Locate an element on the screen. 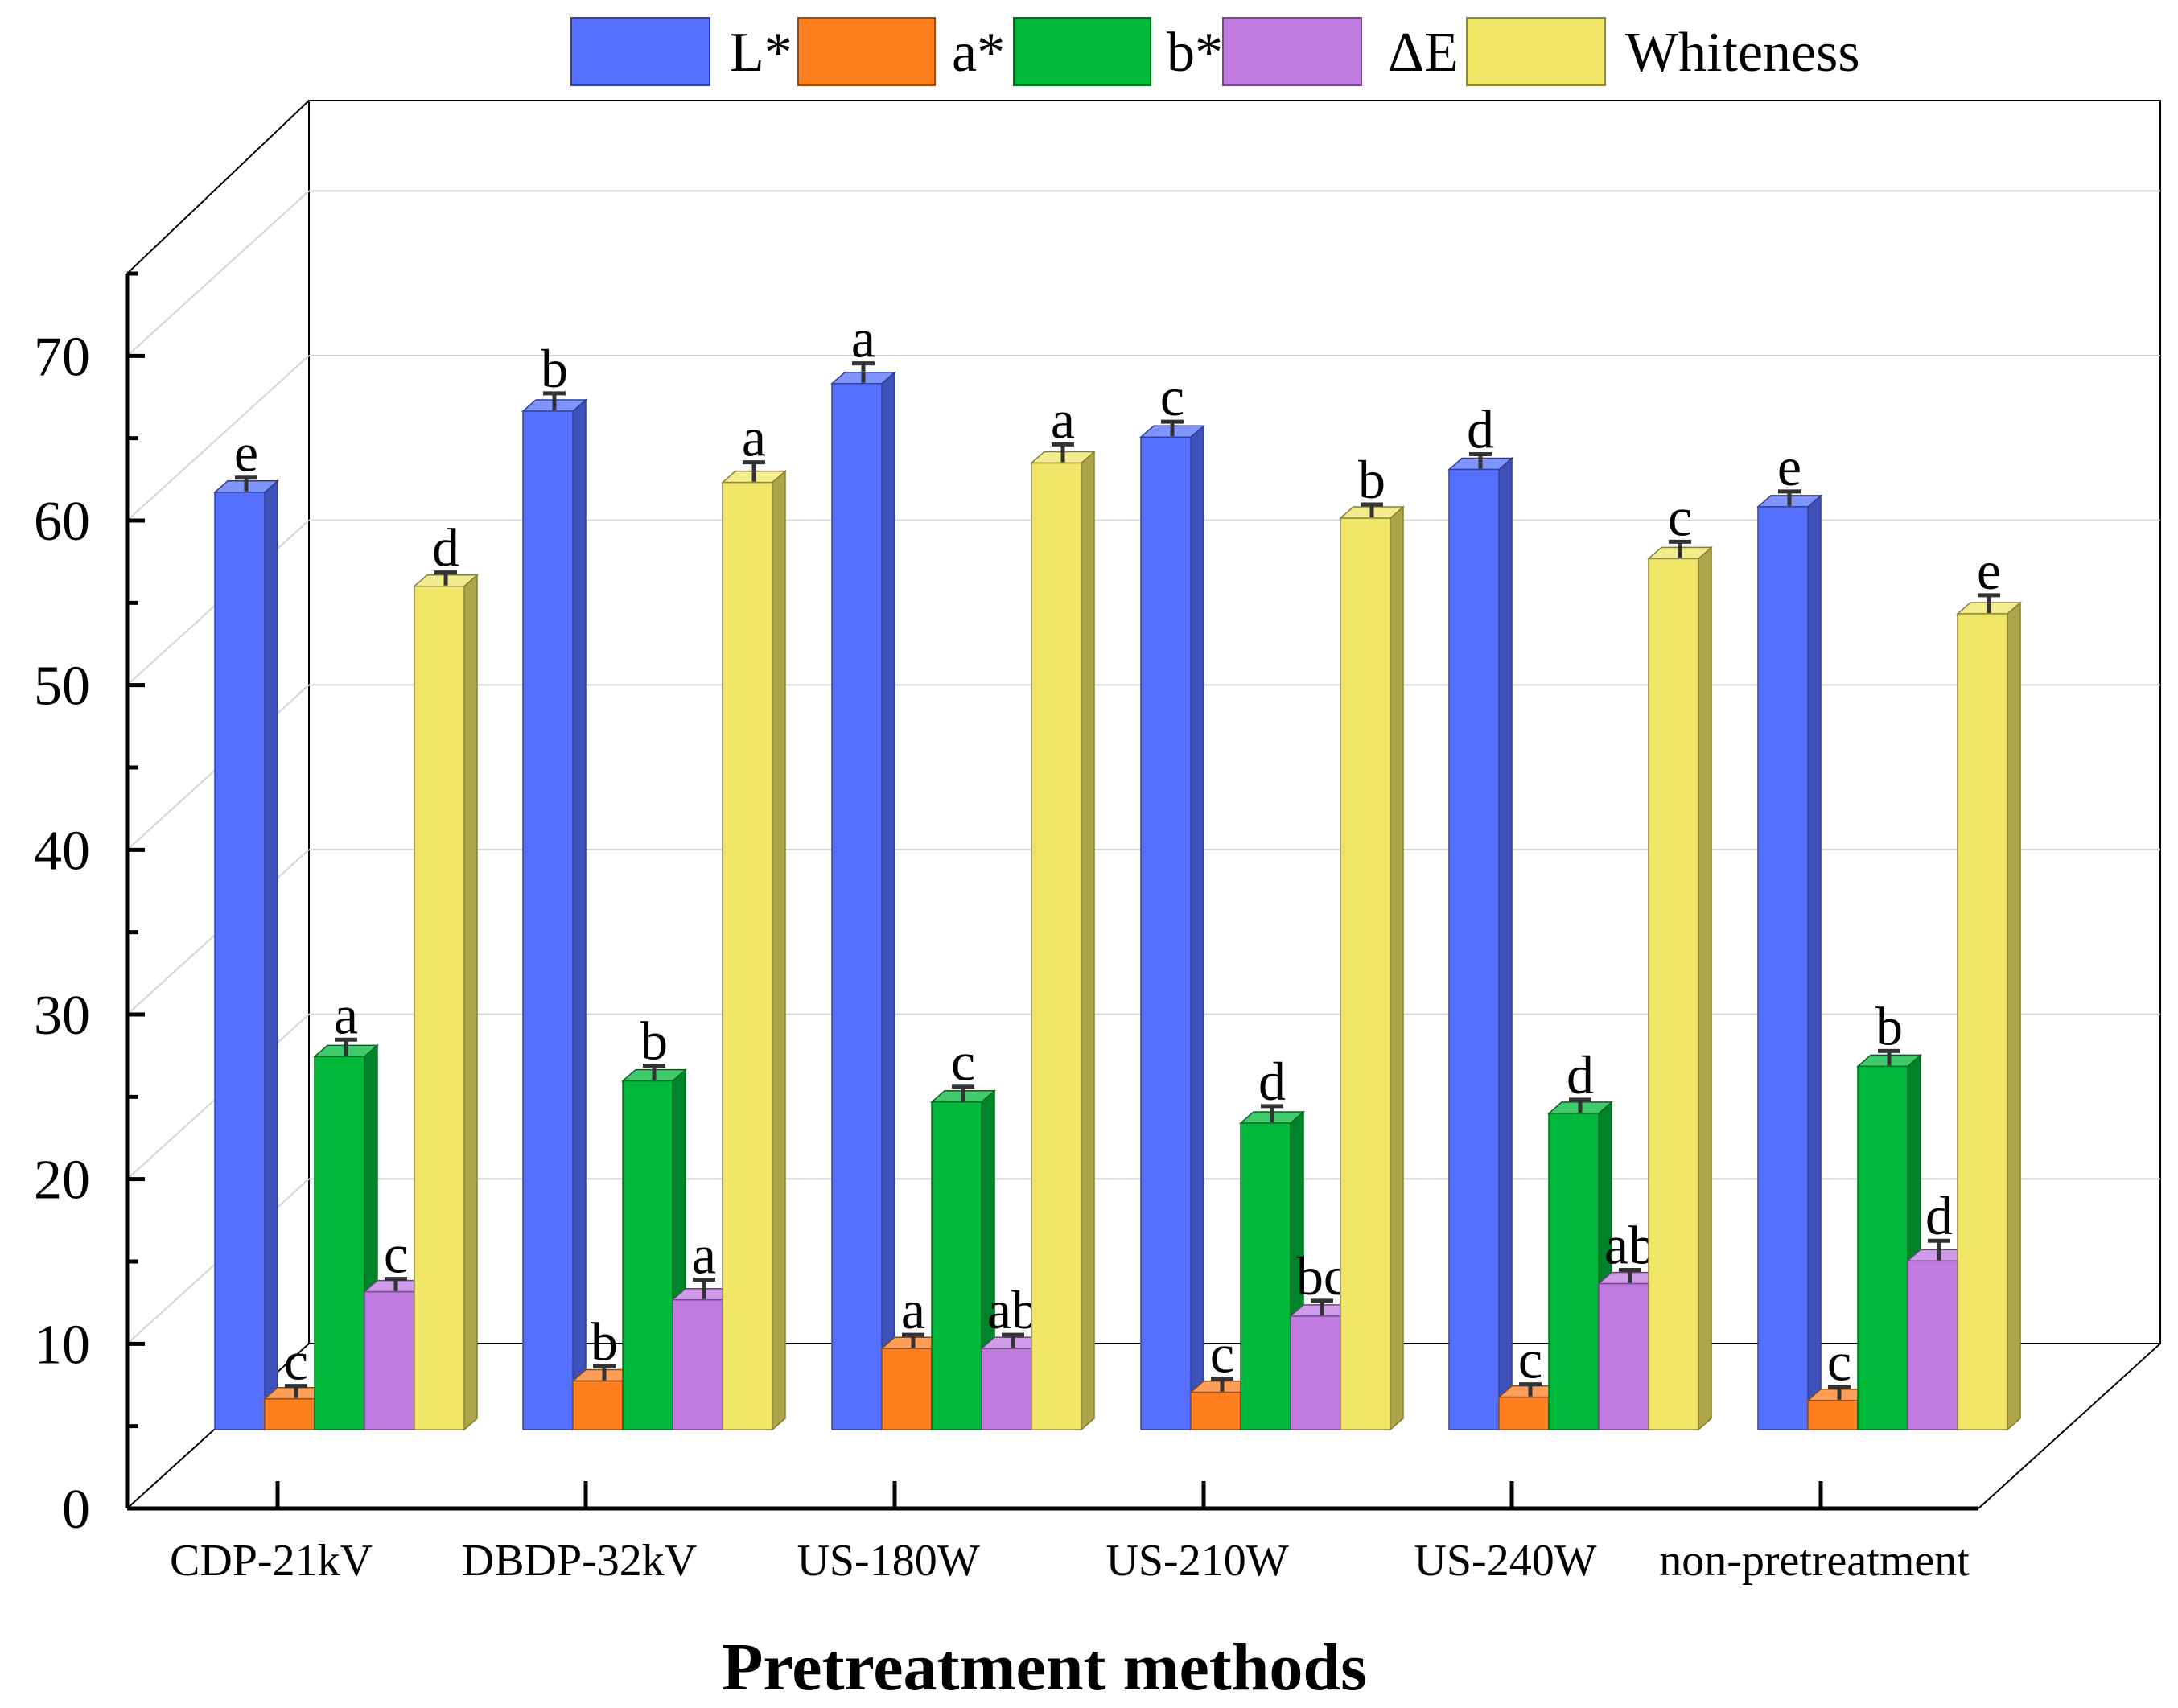 The image size is (2178, 1708). legend: L* a* b* ΔE Whiteness is located at coordinates (1215, 51).